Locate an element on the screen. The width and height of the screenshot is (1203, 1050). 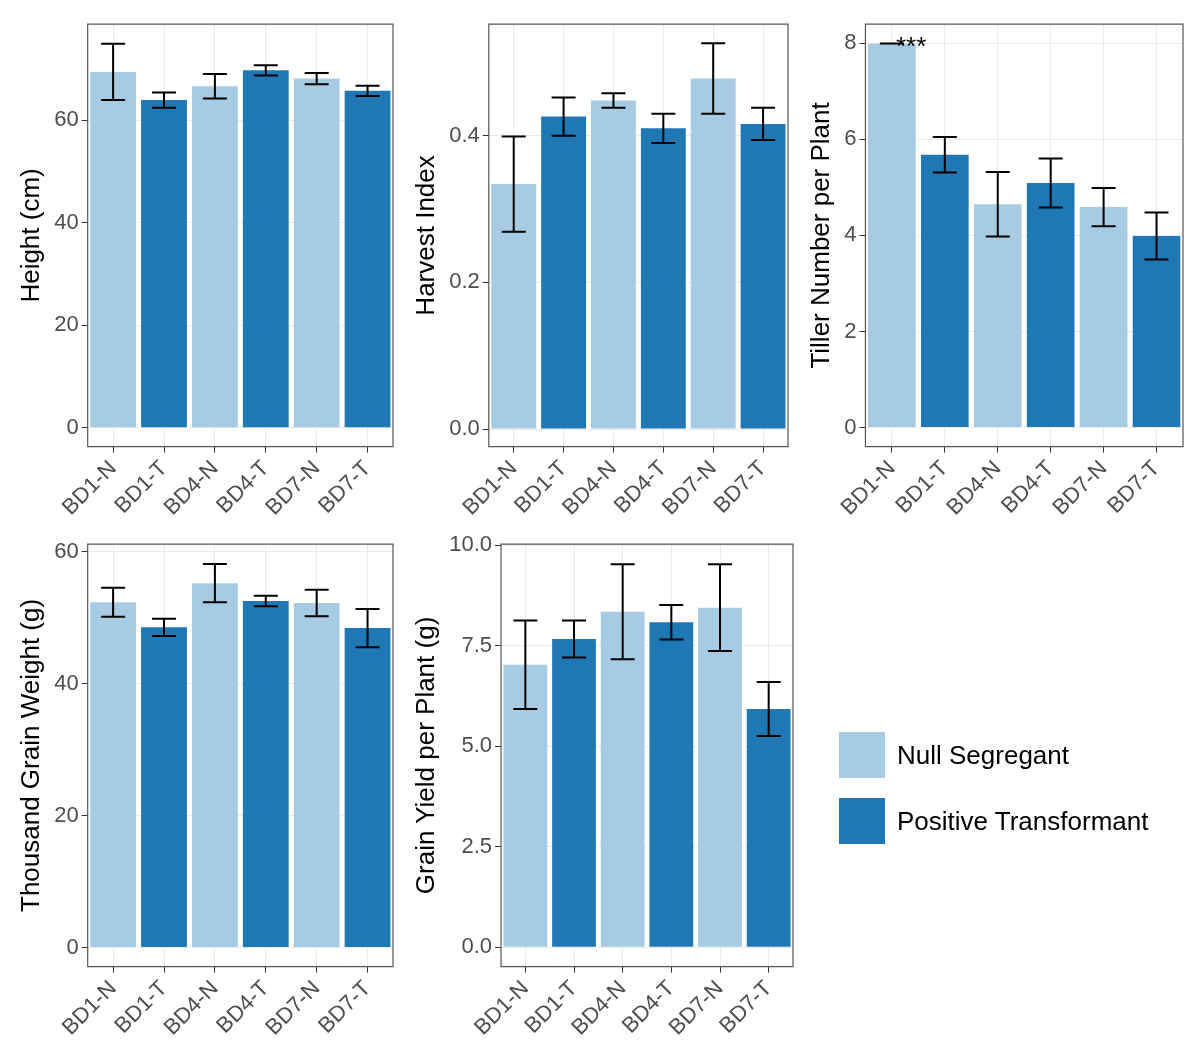
y-axis-title: Grain Yield per Plant (g) is located at coordinates (424, 755).